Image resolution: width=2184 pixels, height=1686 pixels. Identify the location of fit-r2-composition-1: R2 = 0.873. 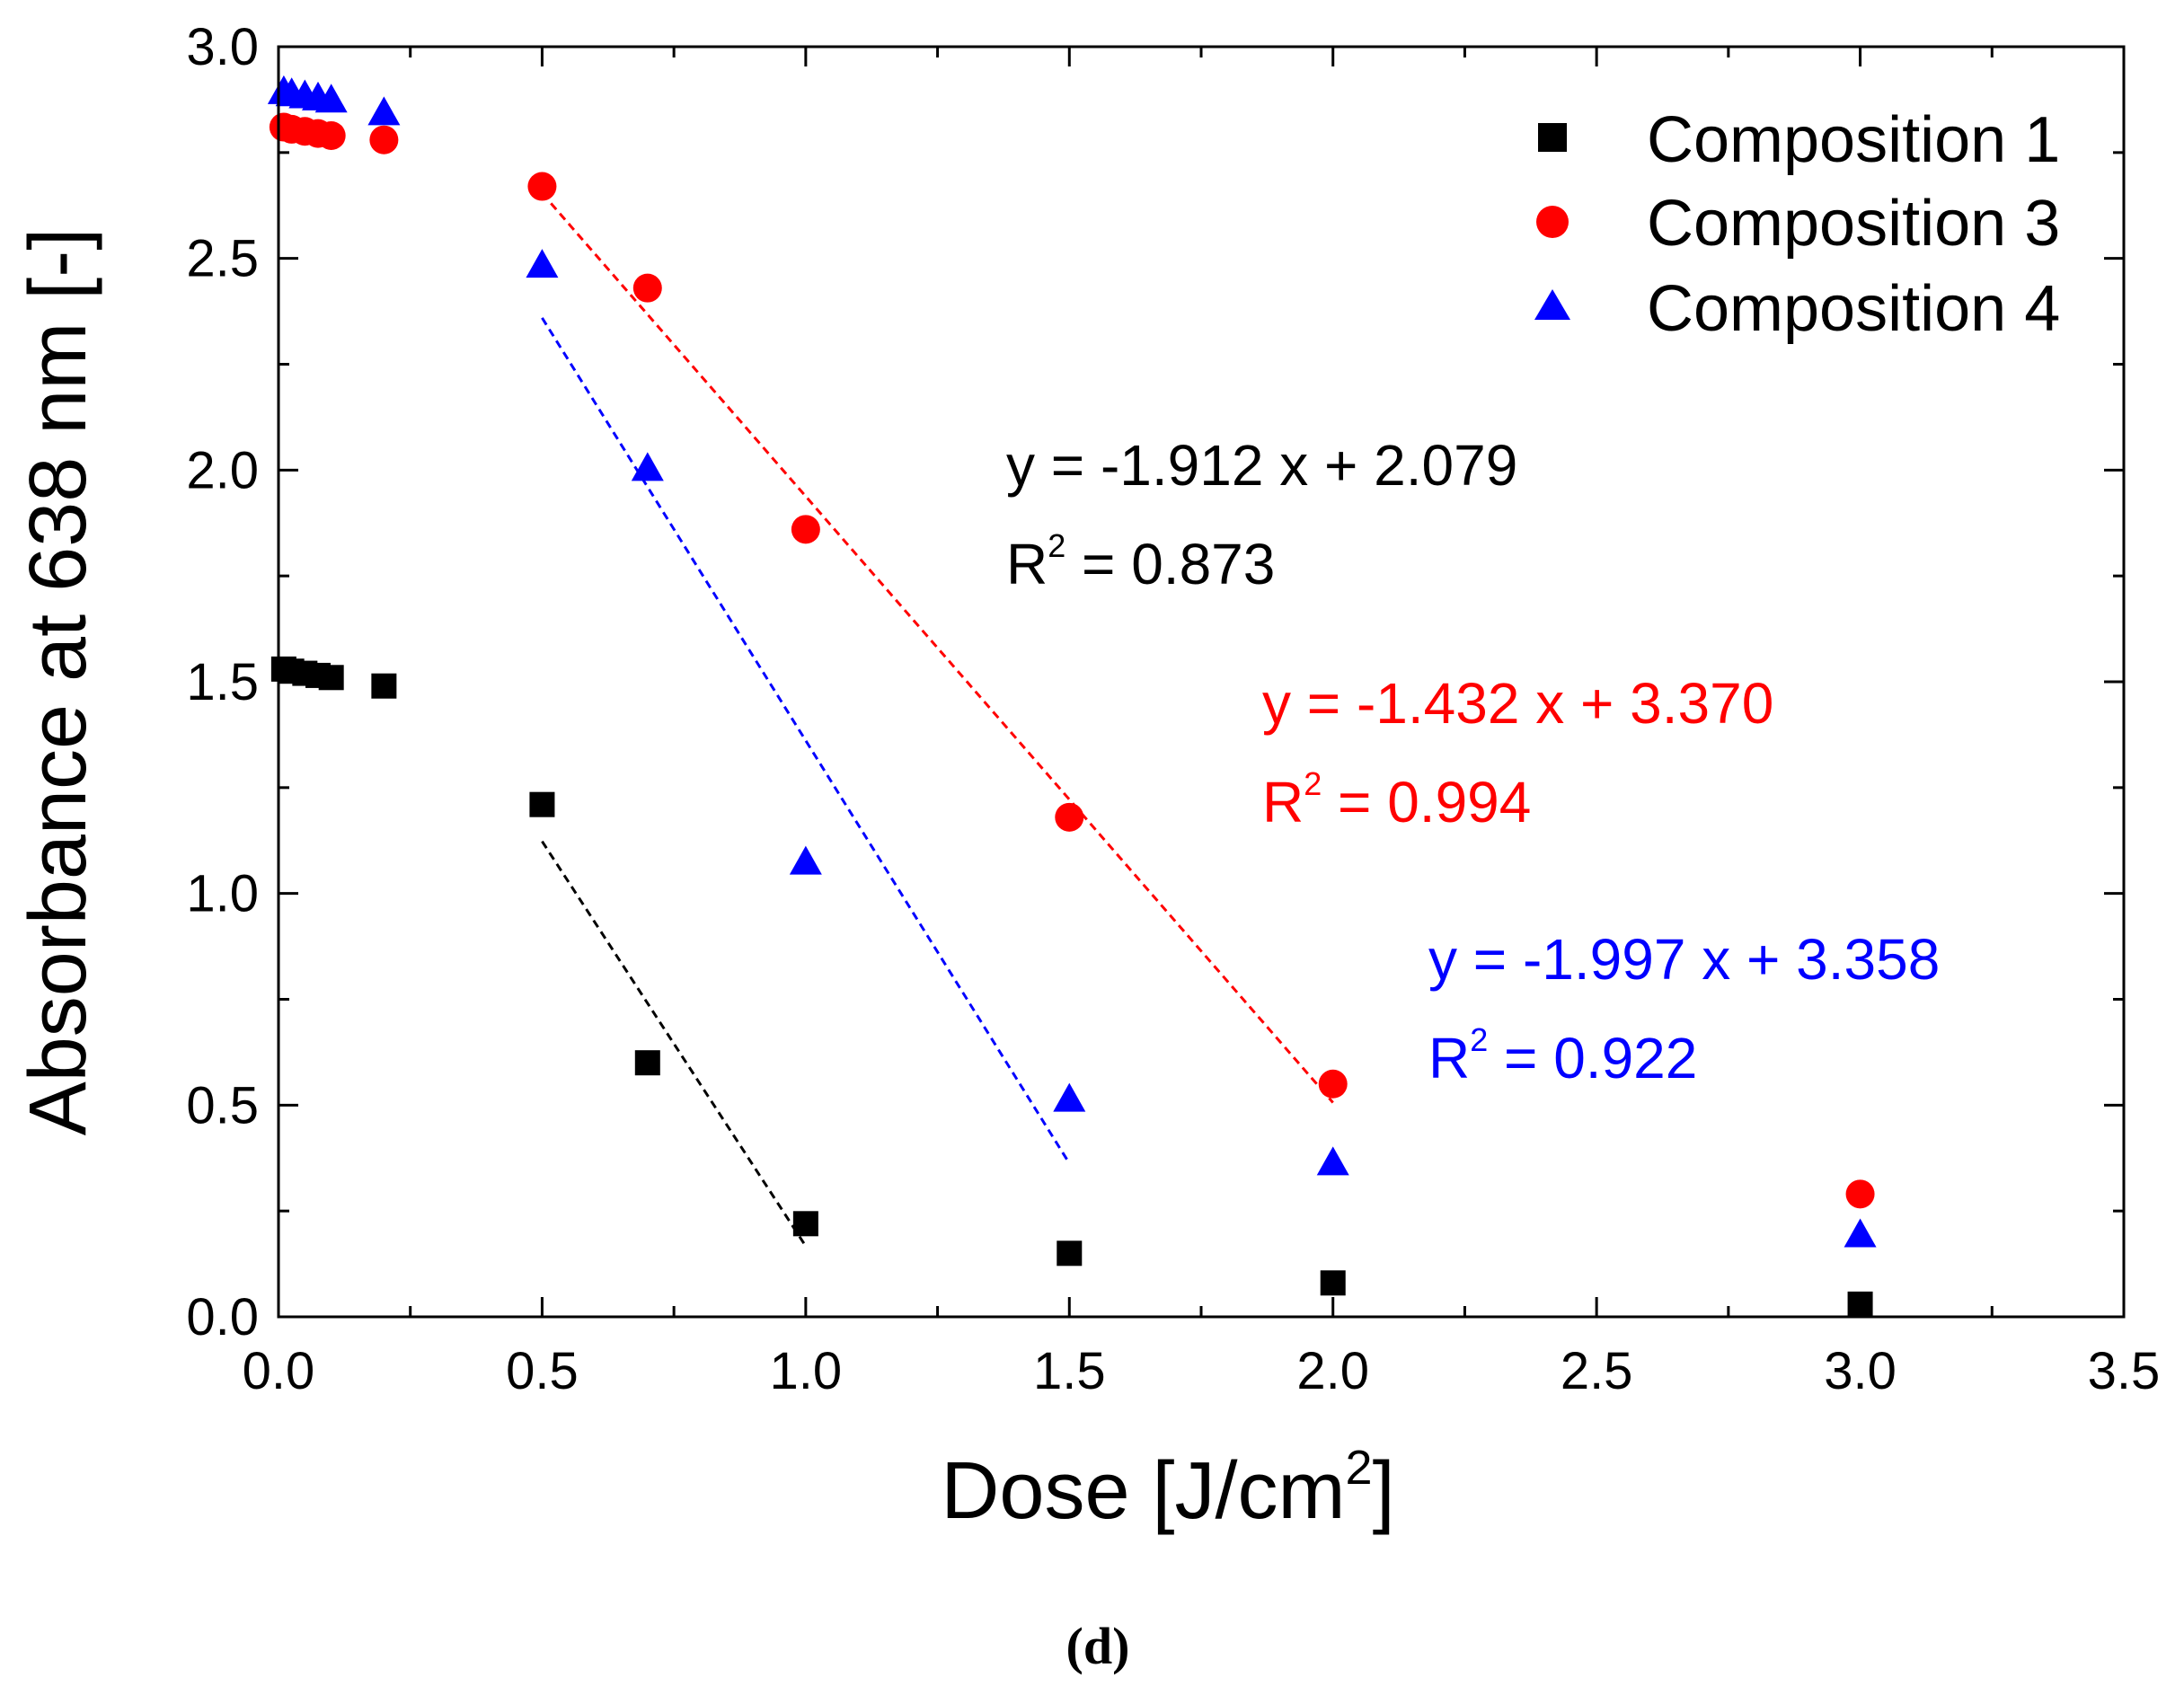
(1140, 561).